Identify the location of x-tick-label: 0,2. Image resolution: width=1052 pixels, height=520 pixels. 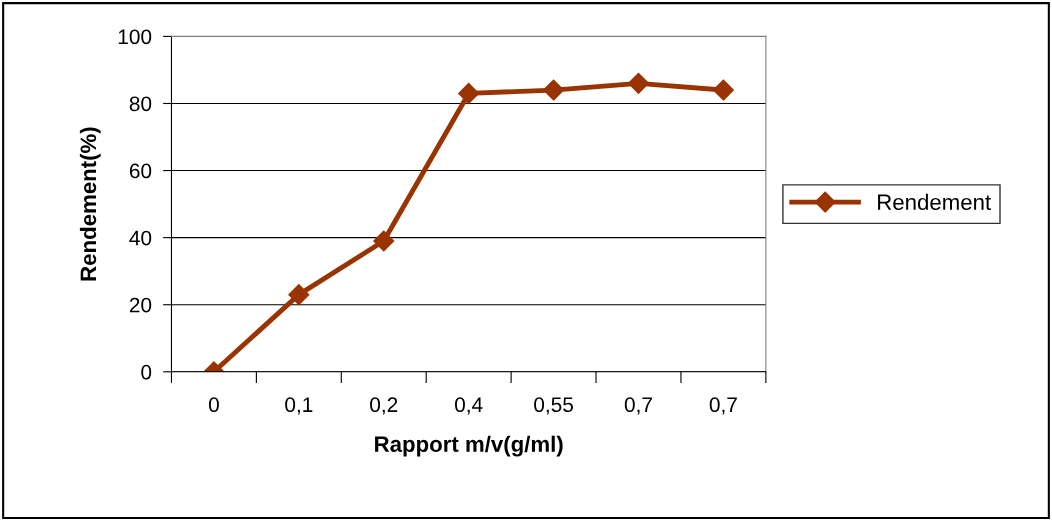
(384, 406).